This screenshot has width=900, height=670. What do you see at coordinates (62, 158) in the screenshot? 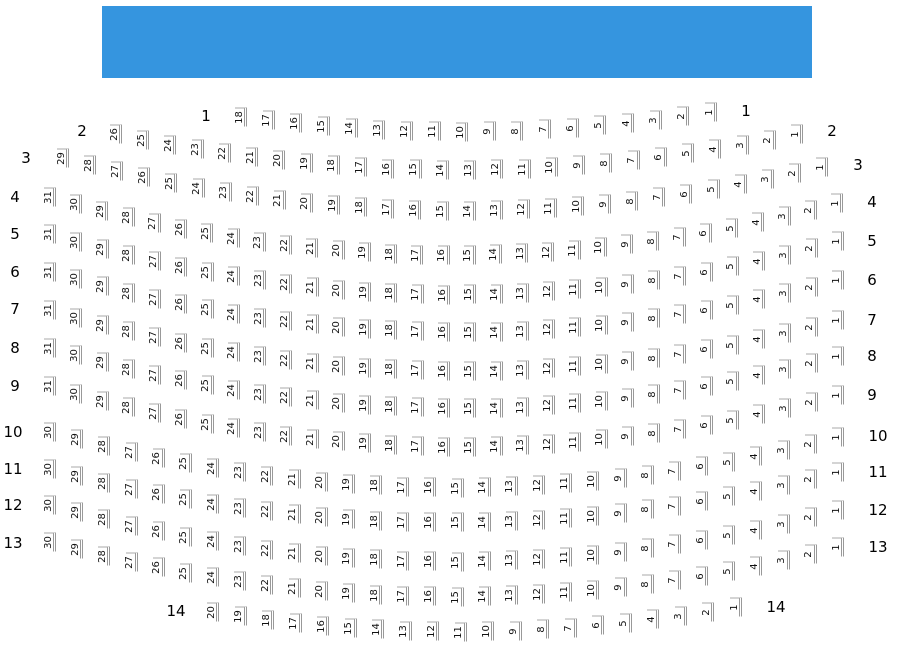
I see `seat: 29` at bounding box center [62, 158].